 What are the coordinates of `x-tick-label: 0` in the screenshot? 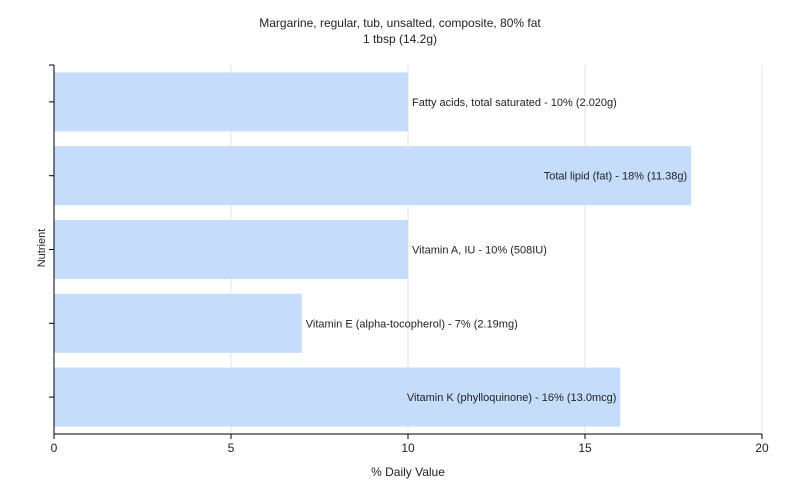 It's located at (54, 448).